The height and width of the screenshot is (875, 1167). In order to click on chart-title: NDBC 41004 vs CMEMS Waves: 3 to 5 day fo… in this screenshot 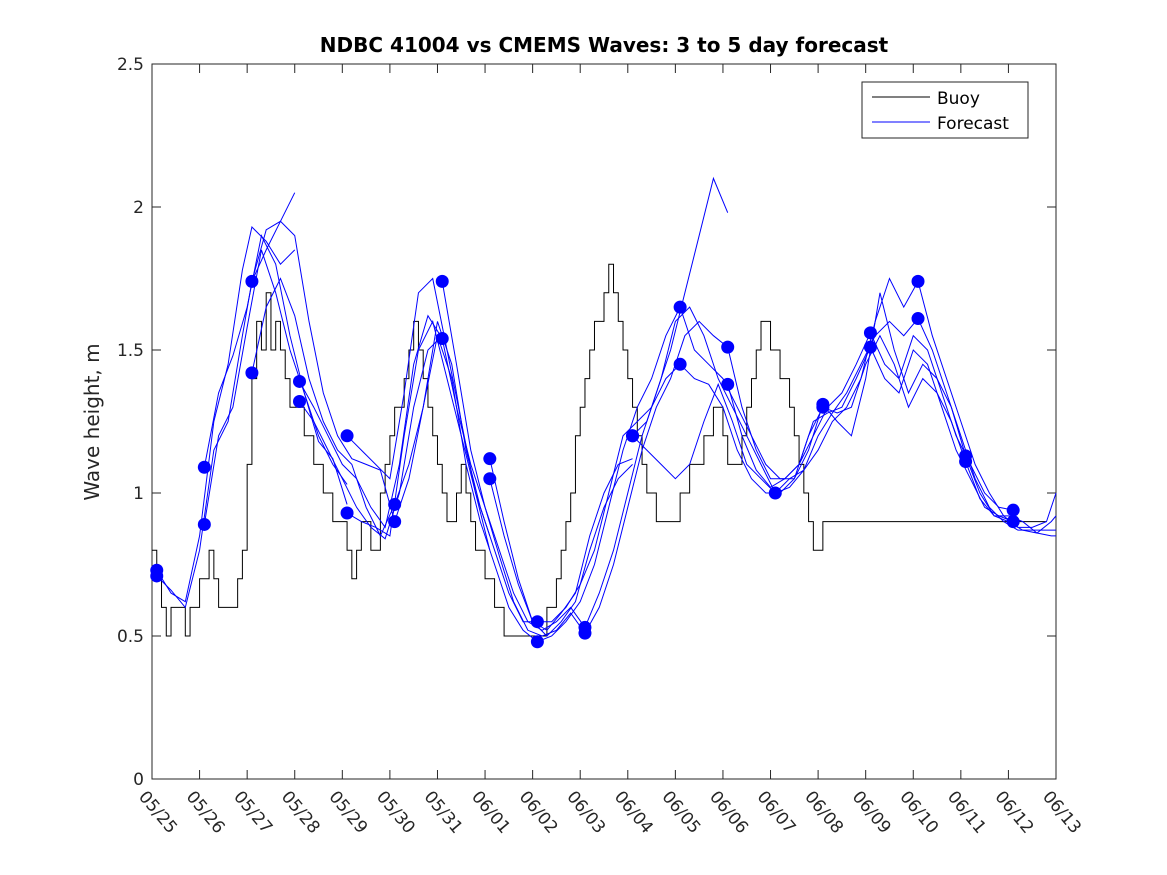, I will do `click(604, 45)`.